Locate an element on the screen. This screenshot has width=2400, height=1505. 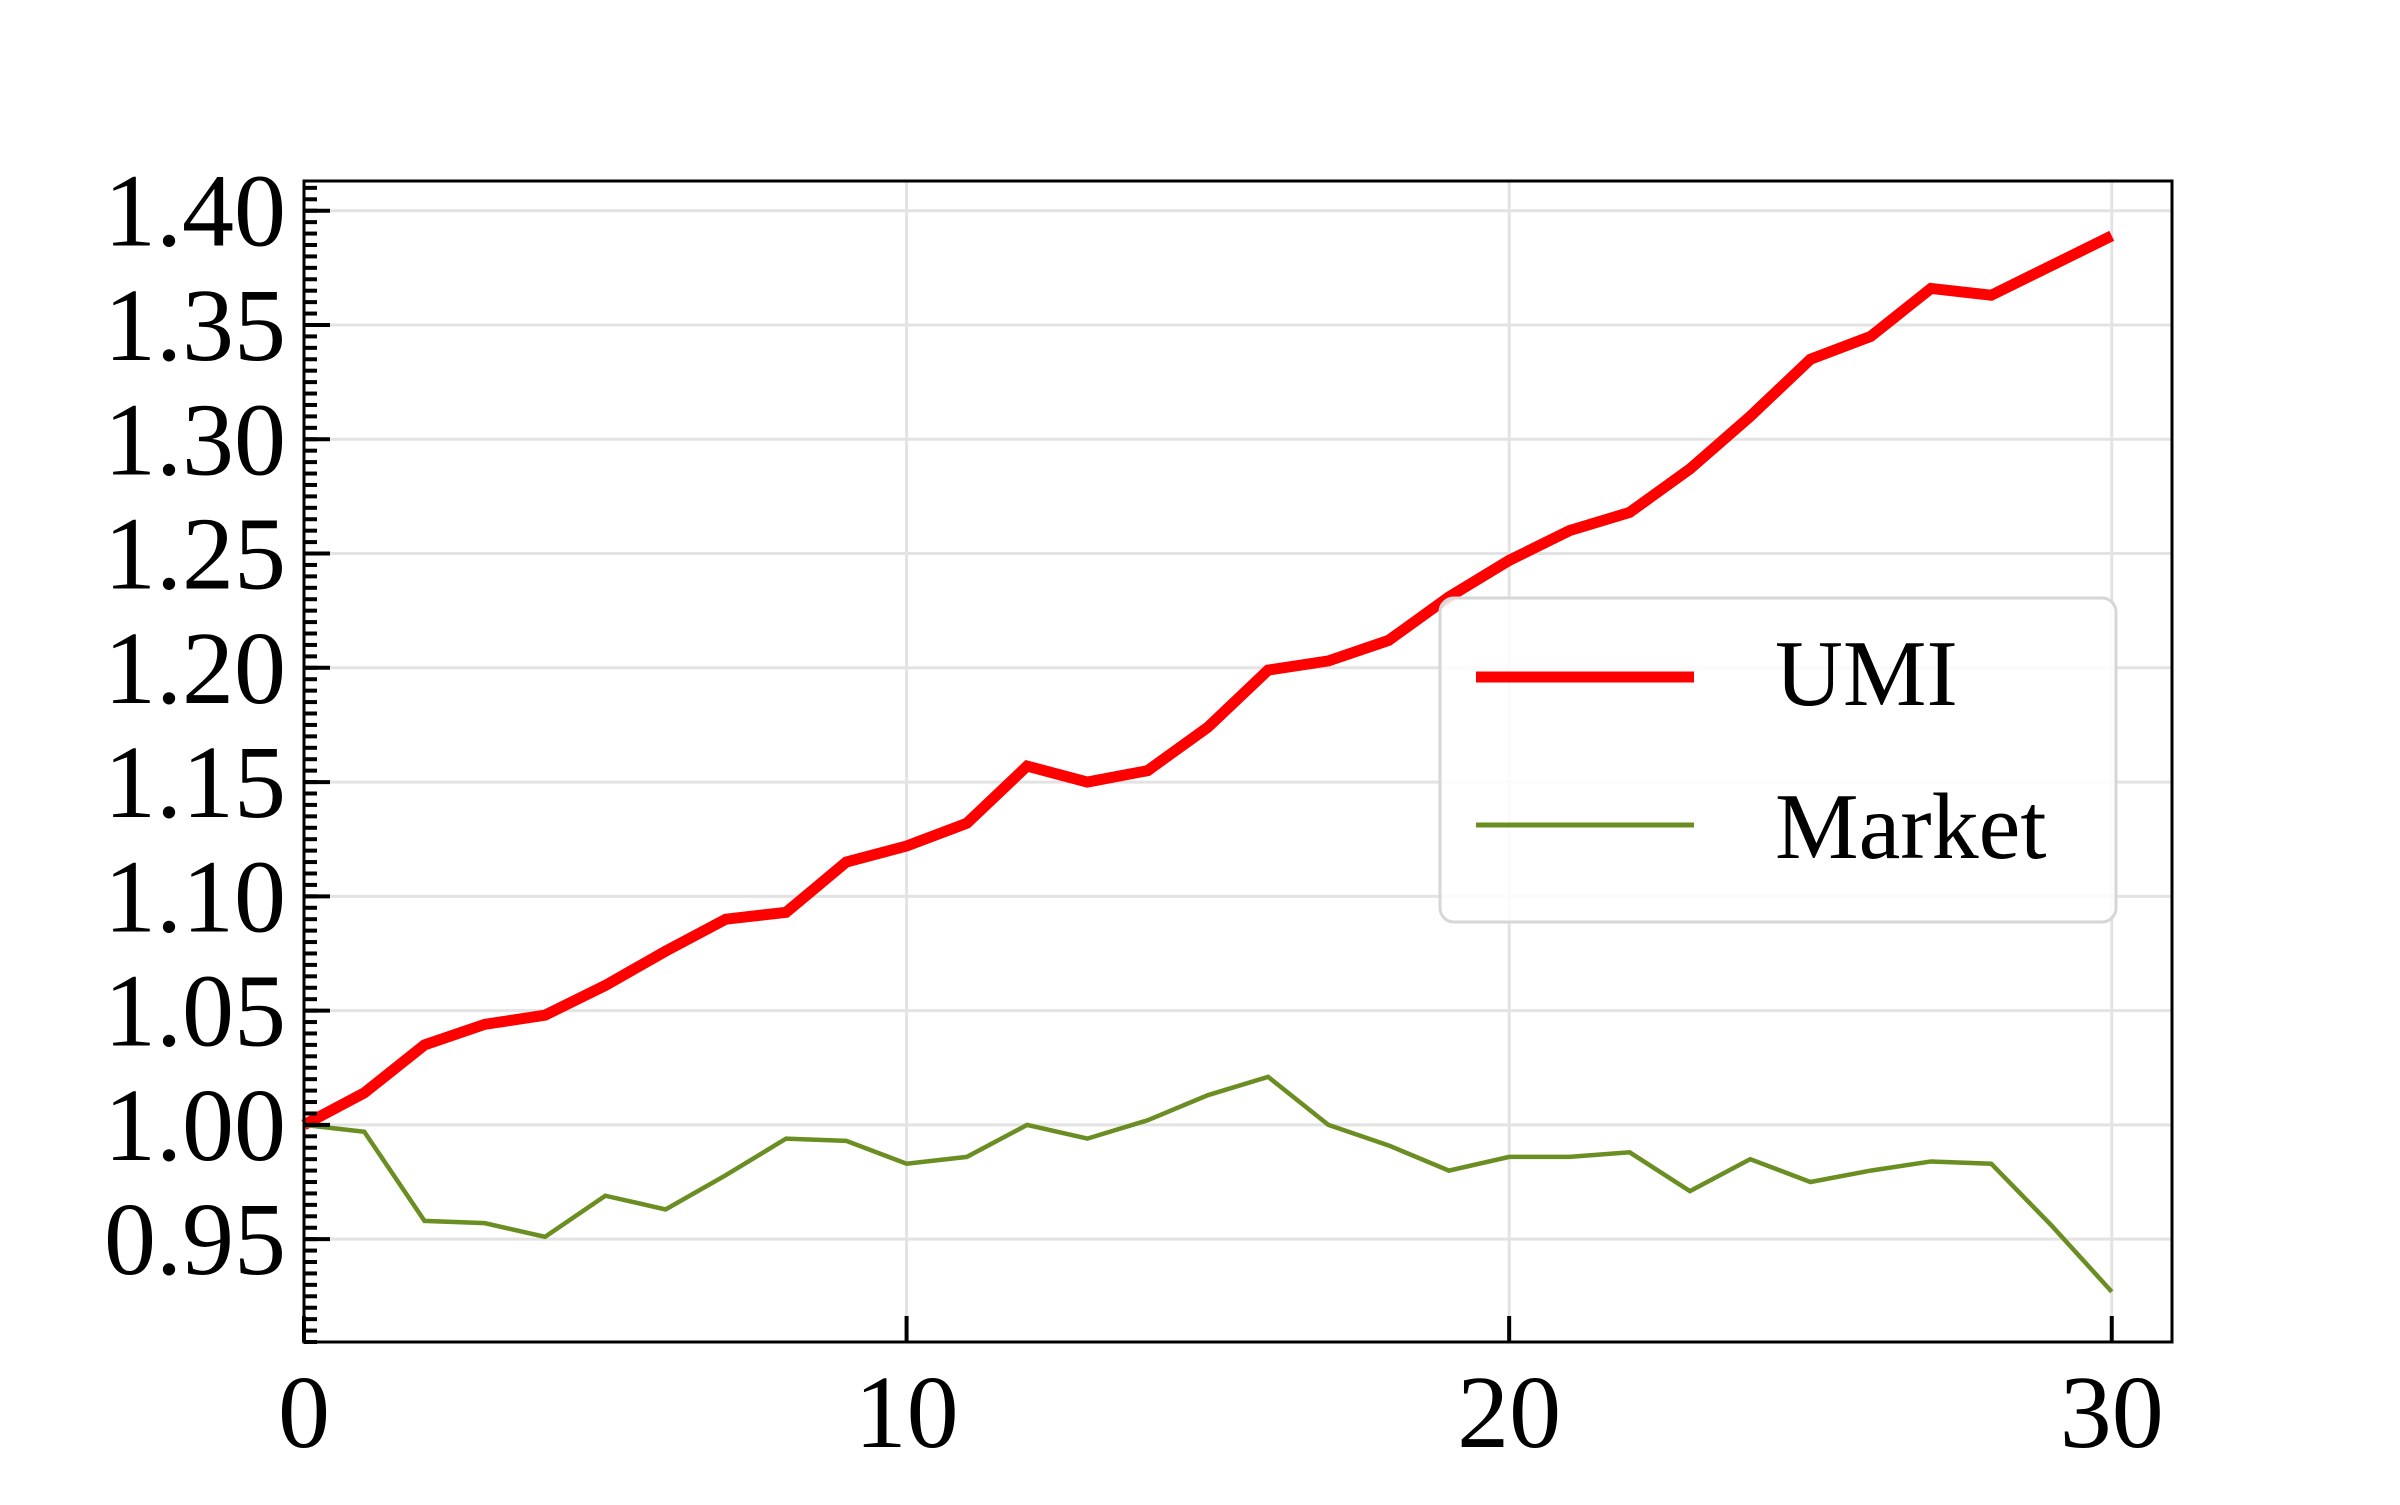
y-tick-label: 1.05 is located at coordinates (195, 1011).